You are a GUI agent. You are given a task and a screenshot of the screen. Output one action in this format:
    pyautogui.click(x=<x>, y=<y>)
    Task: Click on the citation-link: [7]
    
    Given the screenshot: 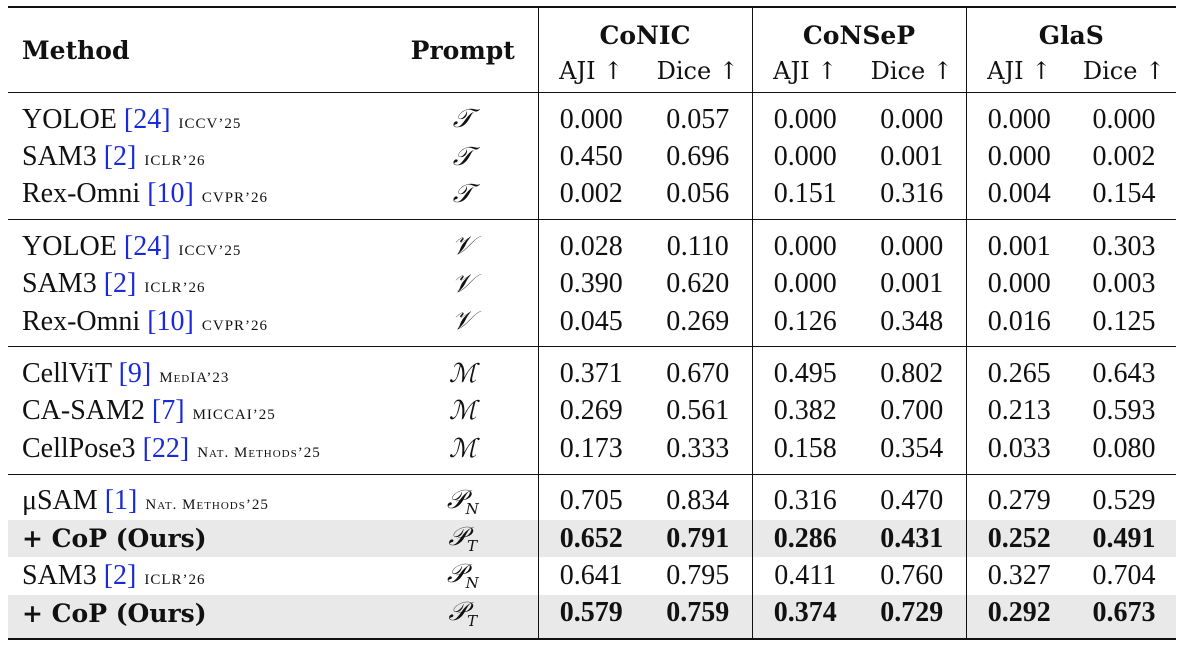 What is the action you would take?
    pyautogui.click(x=168, y=411)
    